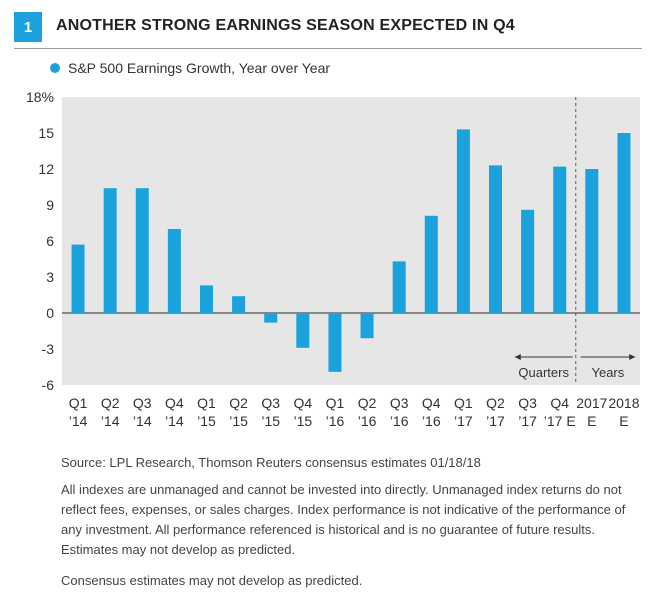  I want to click on figure-number-badge: 1, so click(28, 27).